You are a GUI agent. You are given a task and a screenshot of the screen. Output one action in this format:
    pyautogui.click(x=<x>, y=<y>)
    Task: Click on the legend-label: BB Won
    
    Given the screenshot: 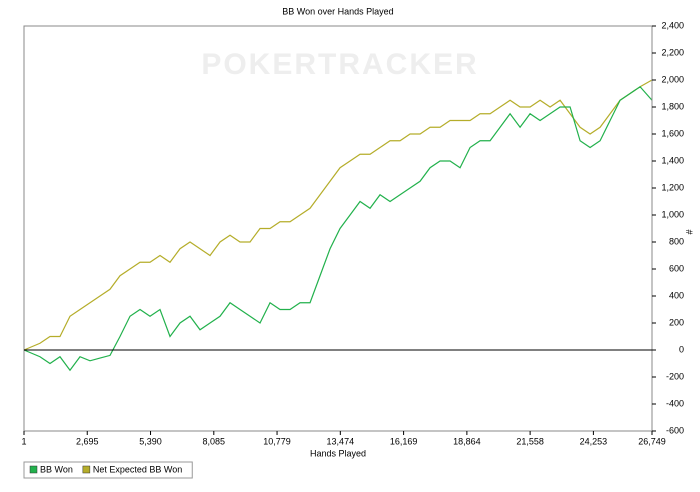 What is the action you would take?
    pyautogui.click(x=56, y=469)
    